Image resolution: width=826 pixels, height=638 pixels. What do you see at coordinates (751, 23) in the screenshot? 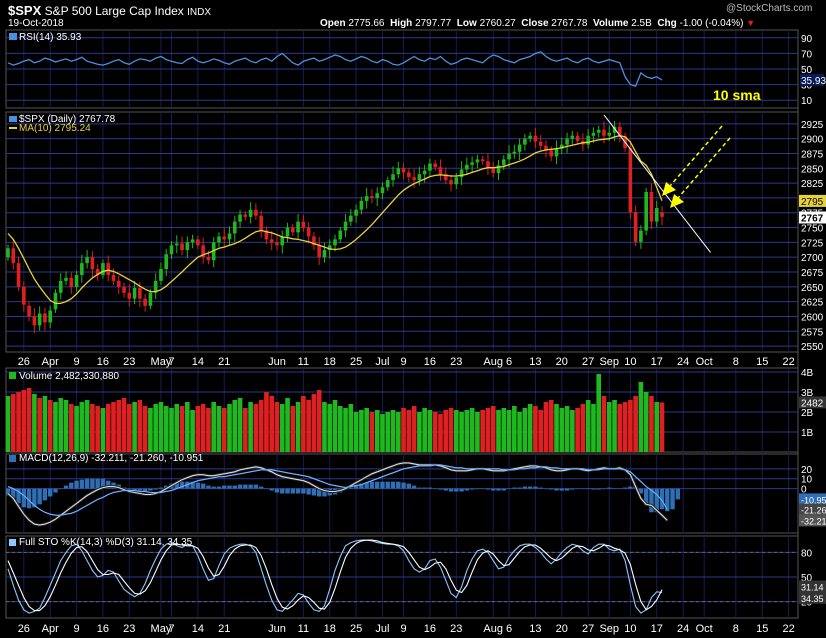
I see `down-arrow-icon: ▼` at bounding box center [751, 23].